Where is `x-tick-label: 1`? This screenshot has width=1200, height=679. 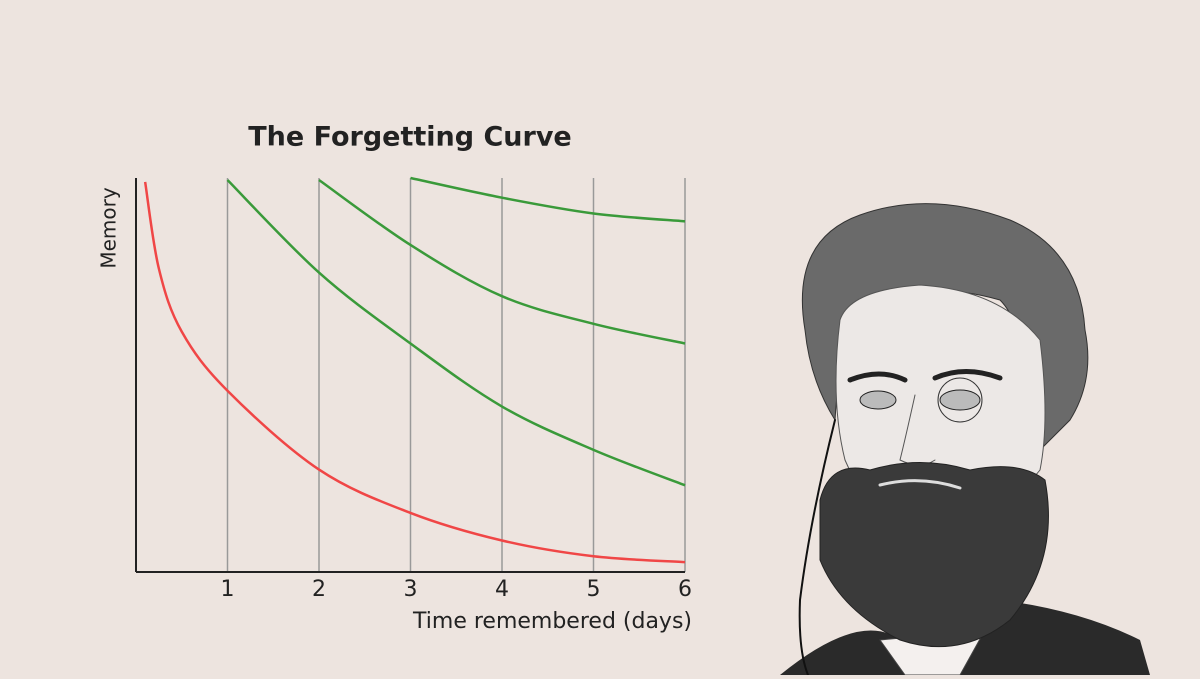
x-tick-label: 1 is located at coordinates (228, 589).